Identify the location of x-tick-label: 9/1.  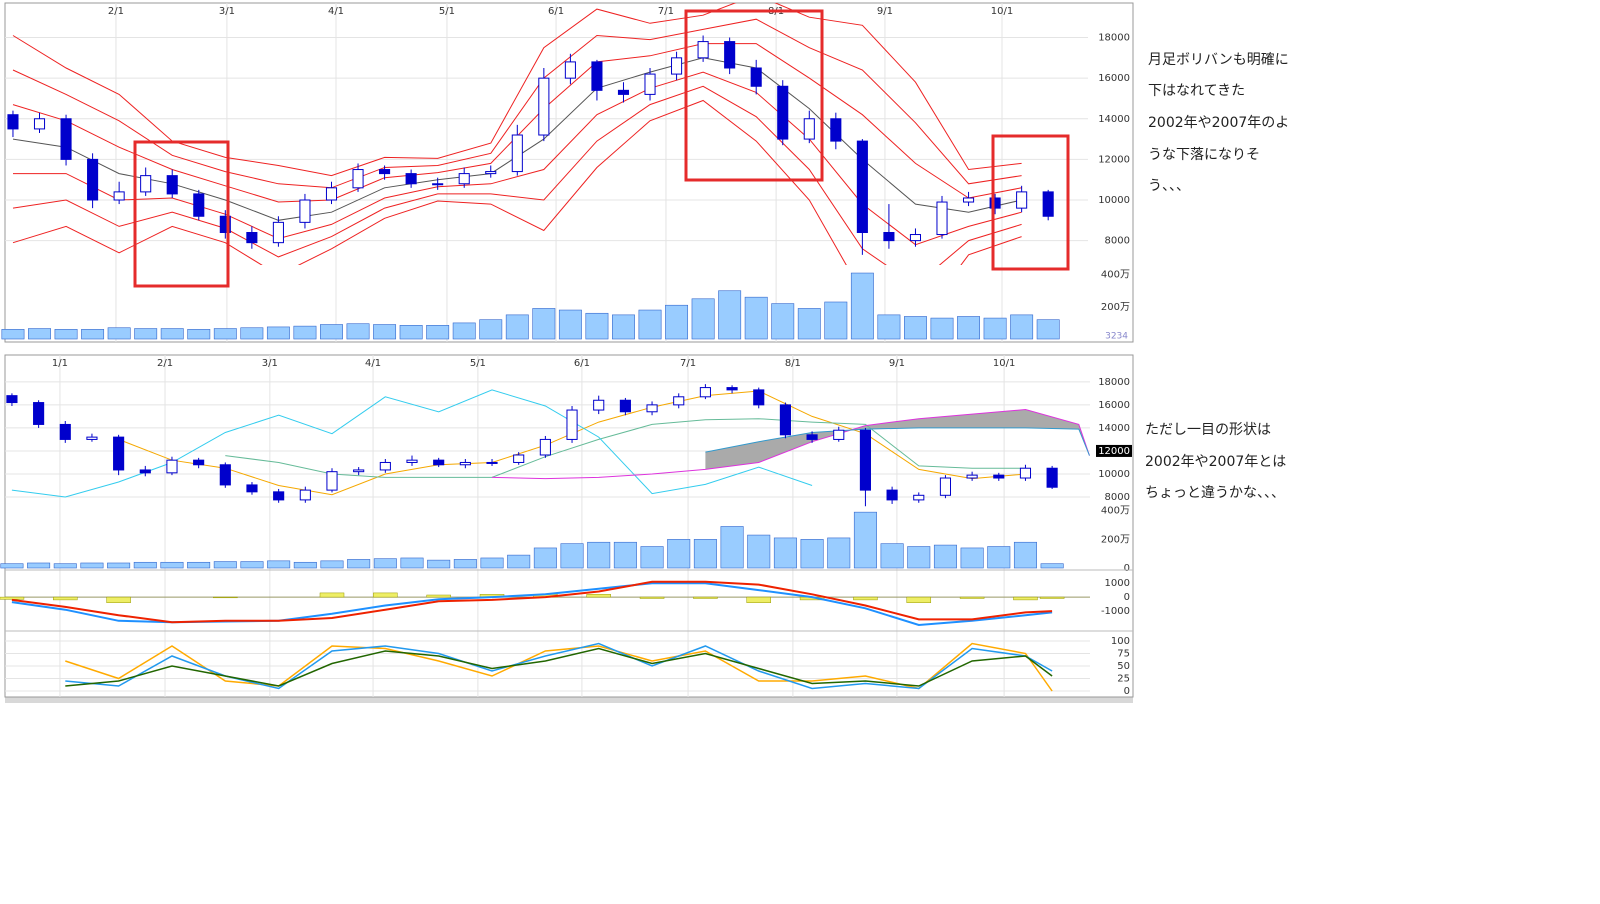
(897, 363).